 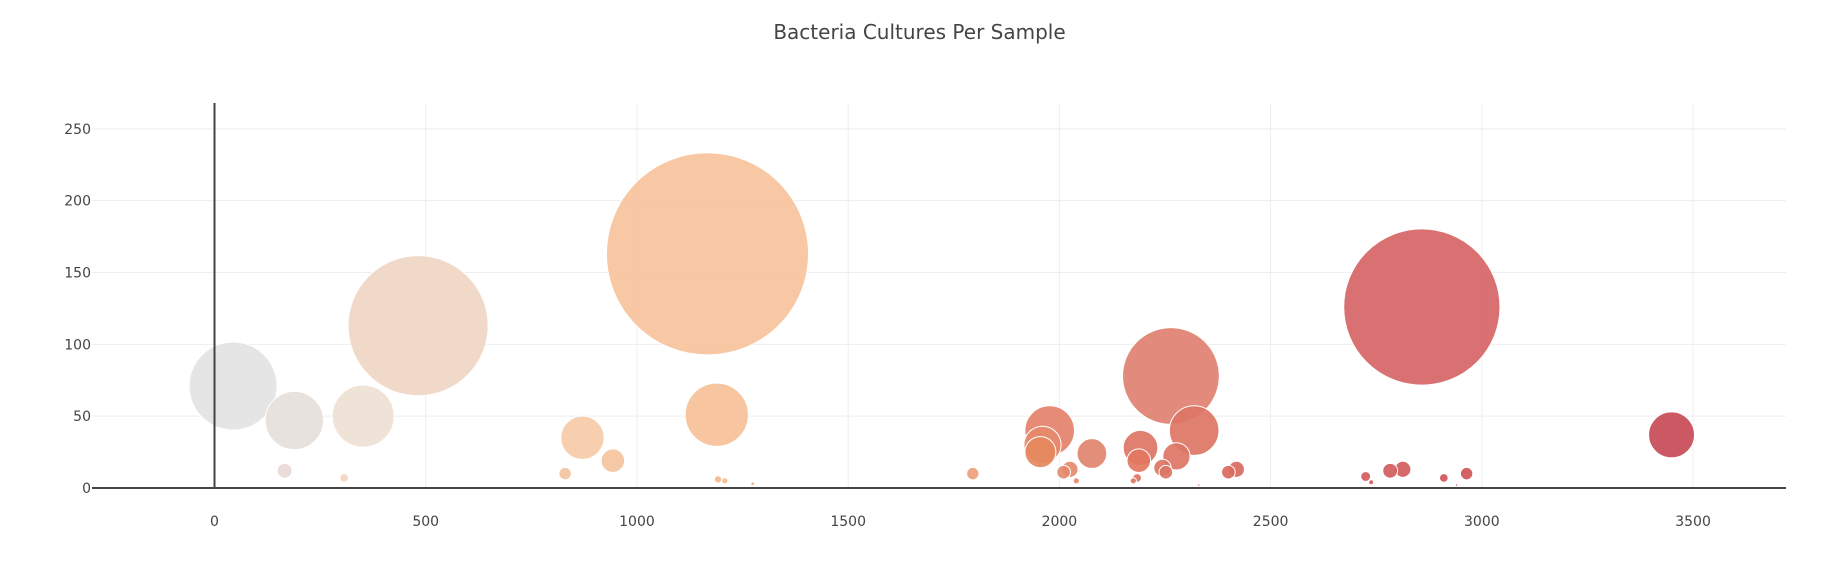 I want to click on x-tick-label: 1500, so click(x=848, y=522).